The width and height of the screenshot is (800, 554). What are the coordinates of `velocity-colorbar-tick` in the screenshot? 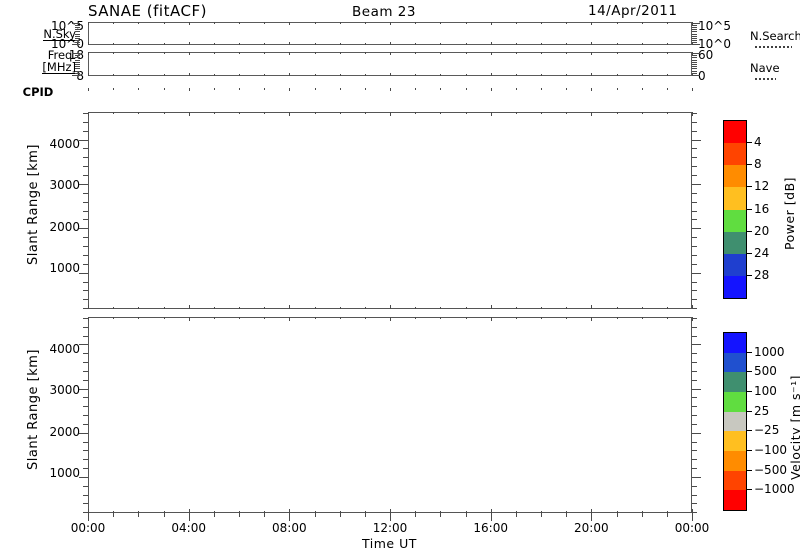 It's located at (749, 431).